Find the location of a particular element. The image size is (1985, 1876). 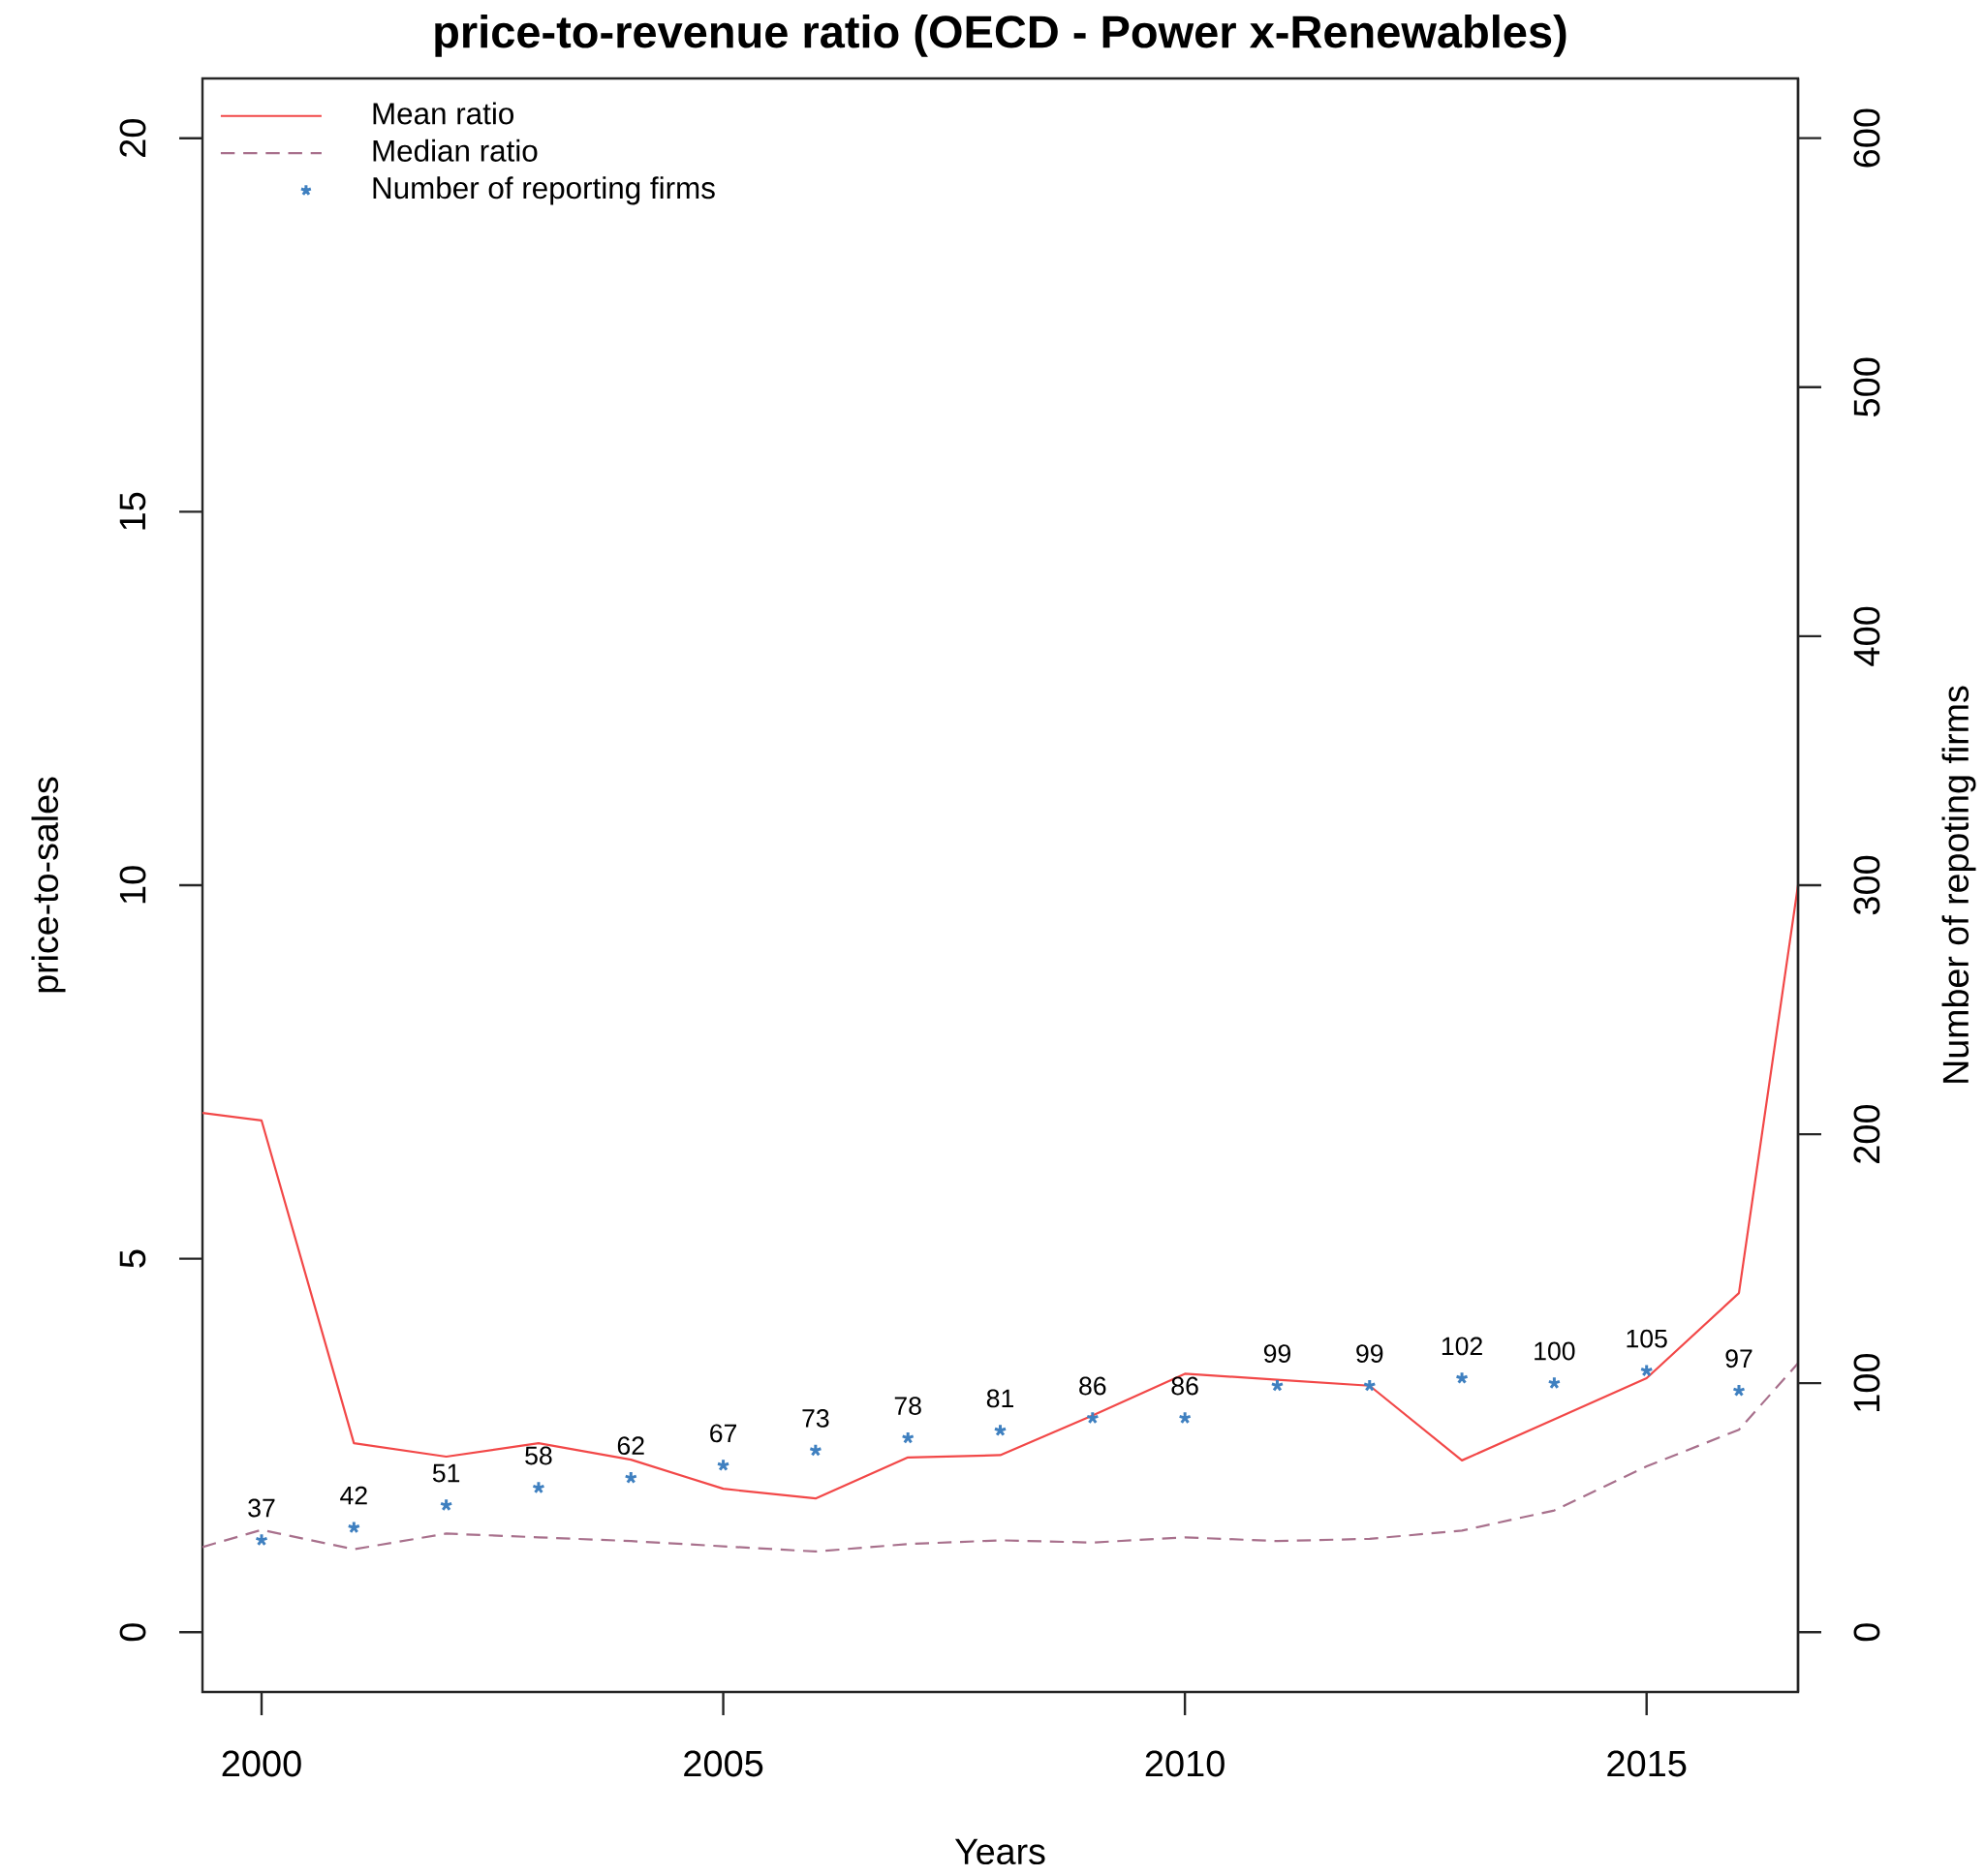

y2-tick-label: 100 is located at coordinates (1866, 1382).